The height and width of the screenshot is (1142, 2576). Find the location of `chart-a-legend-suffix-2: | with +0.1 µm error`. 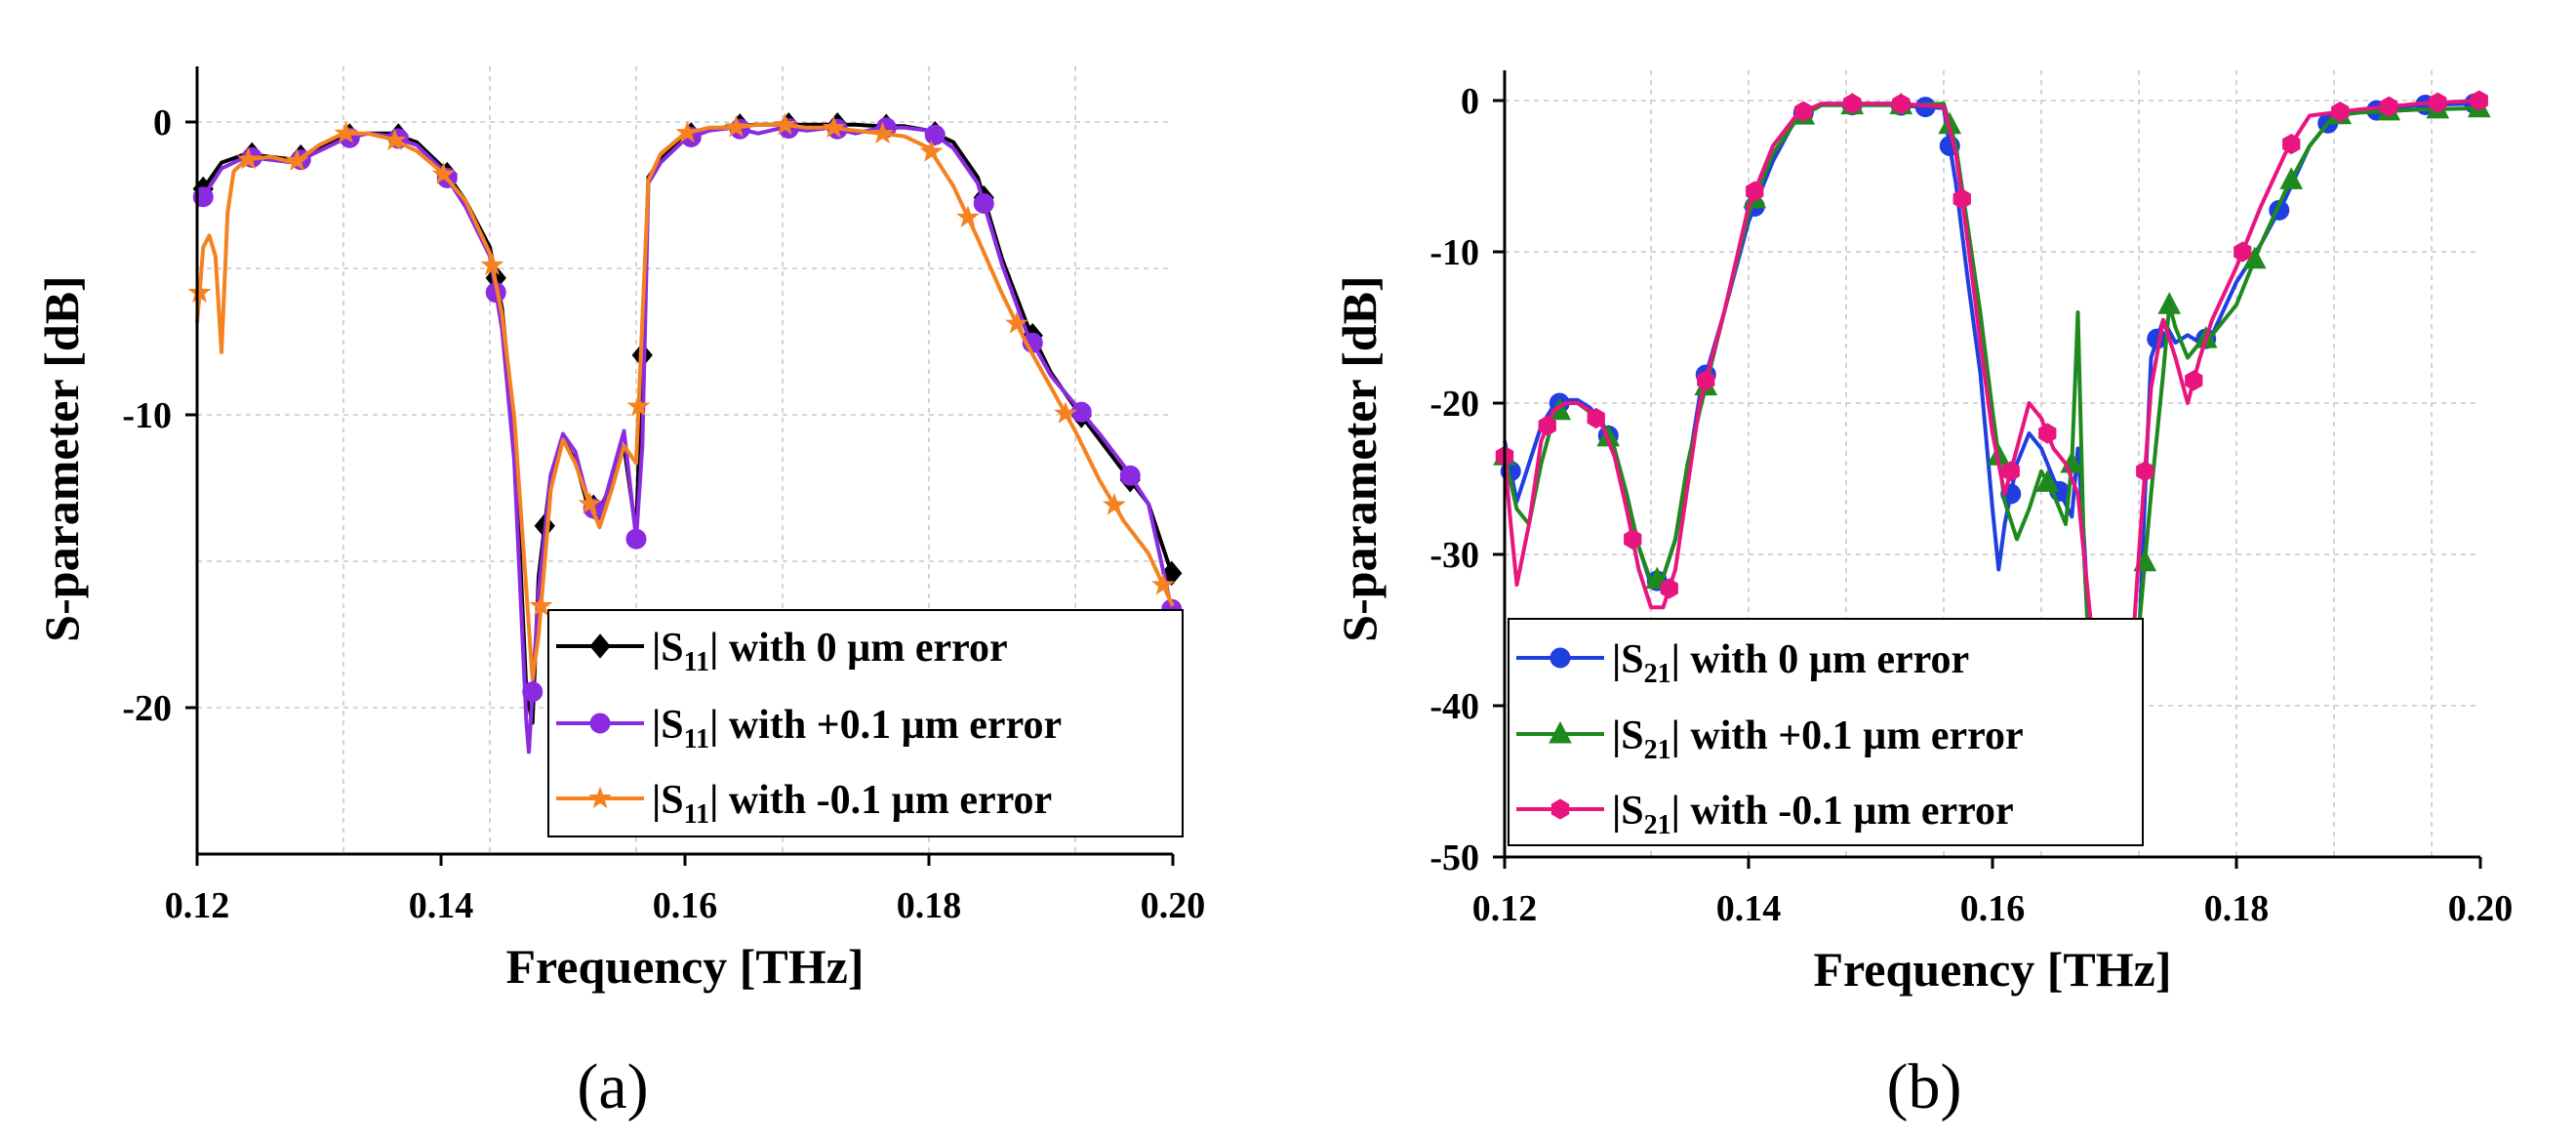

chart-a-legend-suffix-2: | with +0.1 µm error is located at coordinates (885, 725).